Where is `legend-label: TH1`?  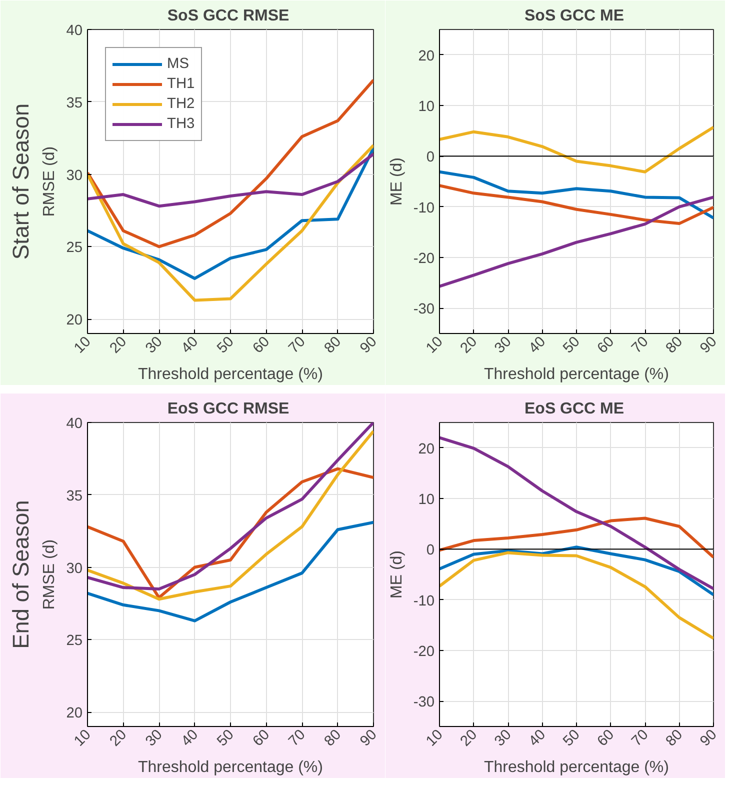
legend-label: TH1 is located at coordinates (181, 84).